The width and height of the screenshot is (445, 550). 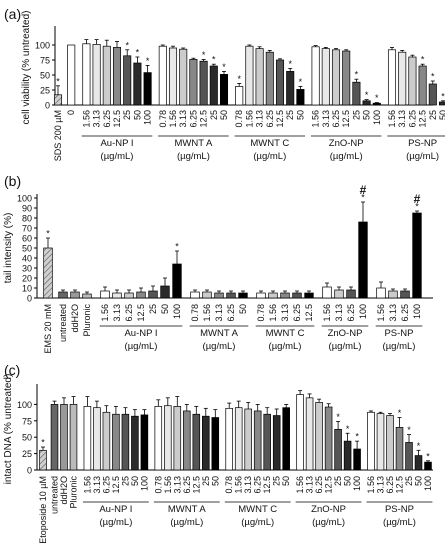 I want to click on y-tick-label: 25, so click(x=45, y=91).